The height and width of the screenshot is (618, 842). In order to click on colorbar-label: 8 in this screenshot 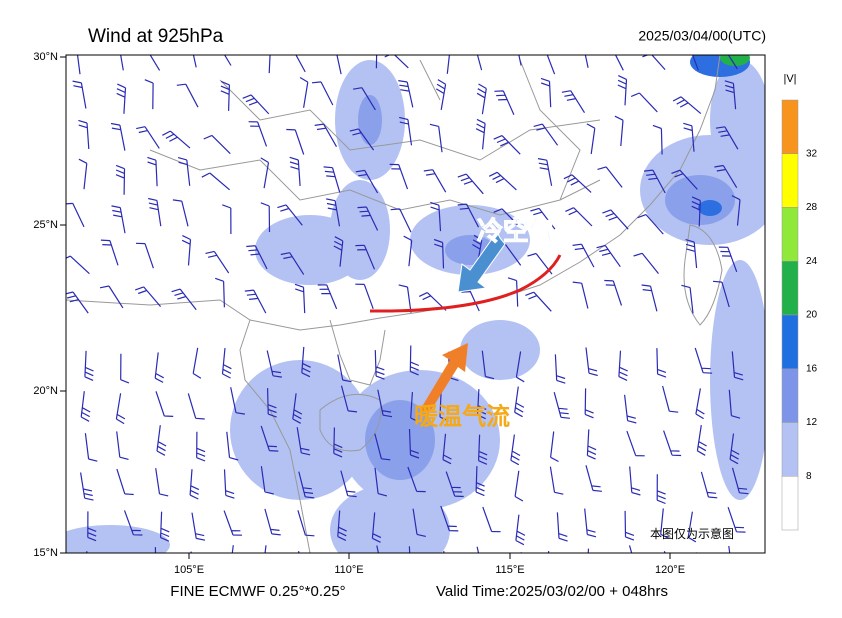, I will do `click(809, 476)`.